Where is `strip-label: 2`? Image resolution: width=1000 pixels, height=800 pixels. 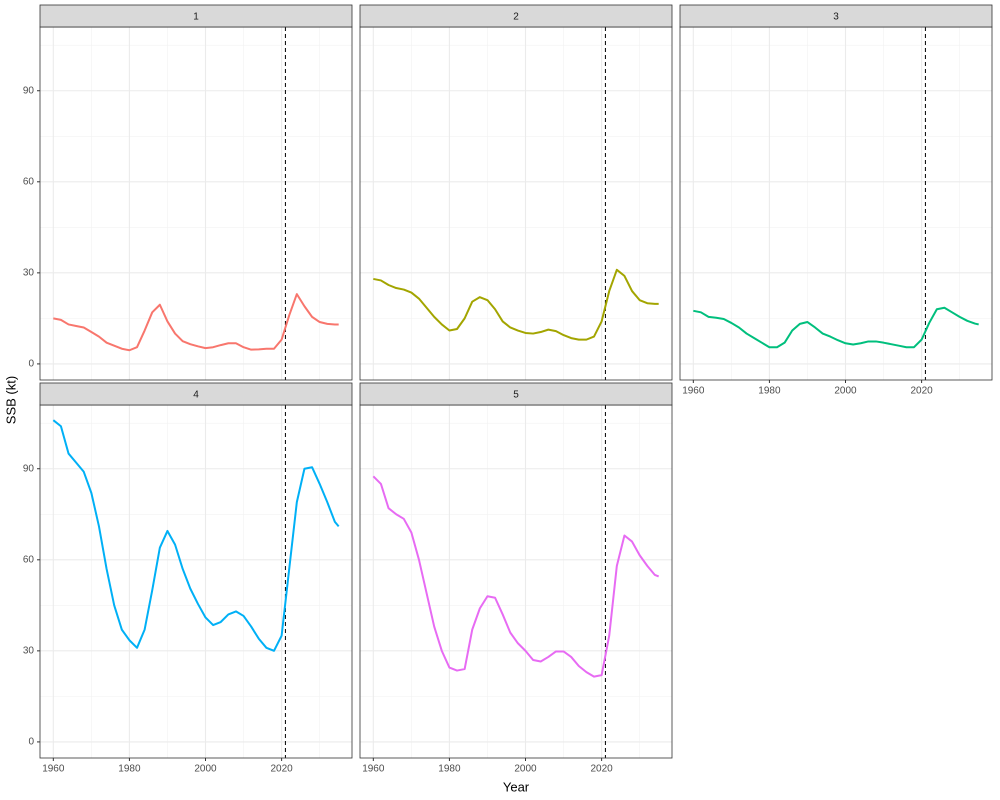 strip-label: 2 is located at coordinates (516, 17).